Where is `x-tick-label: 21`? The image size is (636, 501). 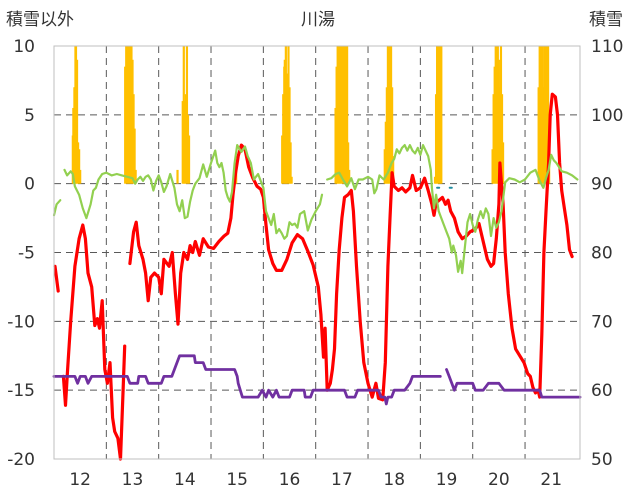
x-tick-label: 21 is located at coordinates (551, 480).